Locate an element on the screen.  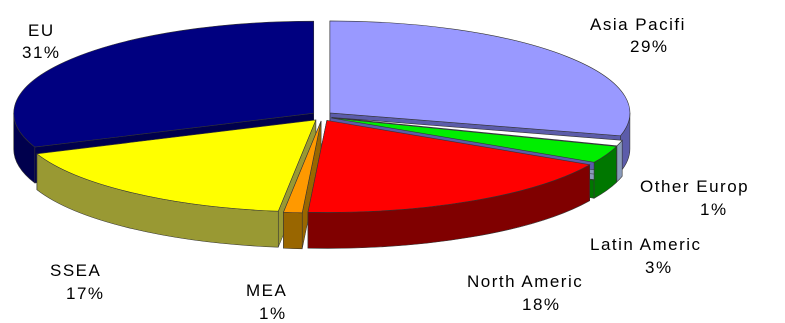
label-latin-america: Latin Americ is located at coordinates (646, 244).